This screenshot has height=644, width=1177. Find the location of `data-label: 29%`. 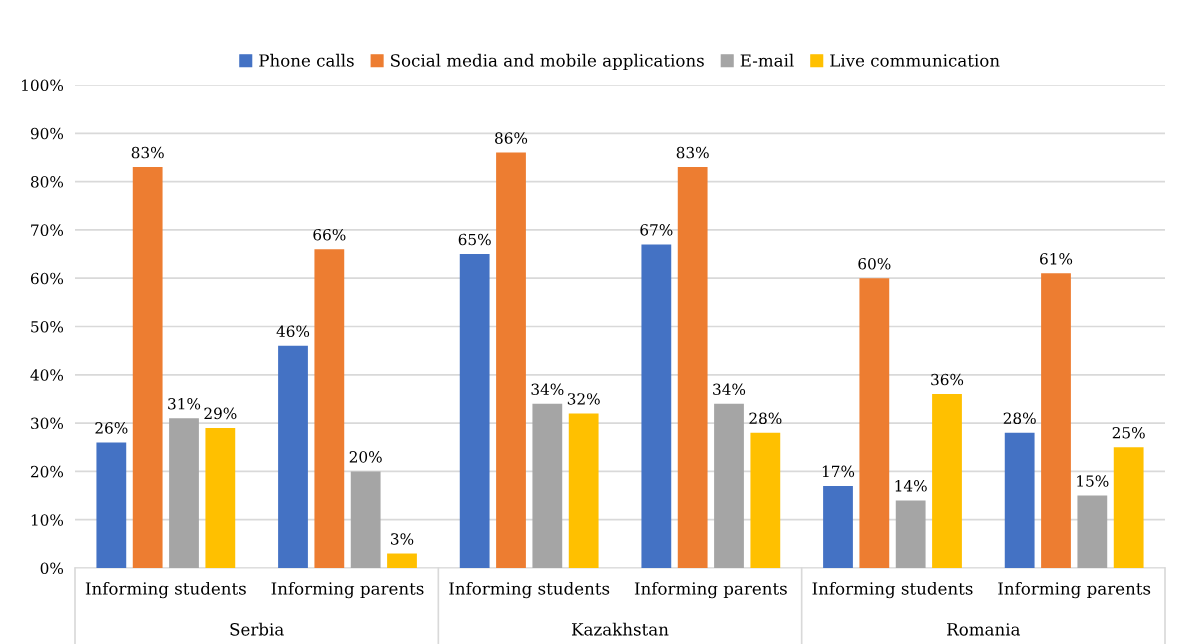

data-label: 29% is located at coordinates (220, 413).